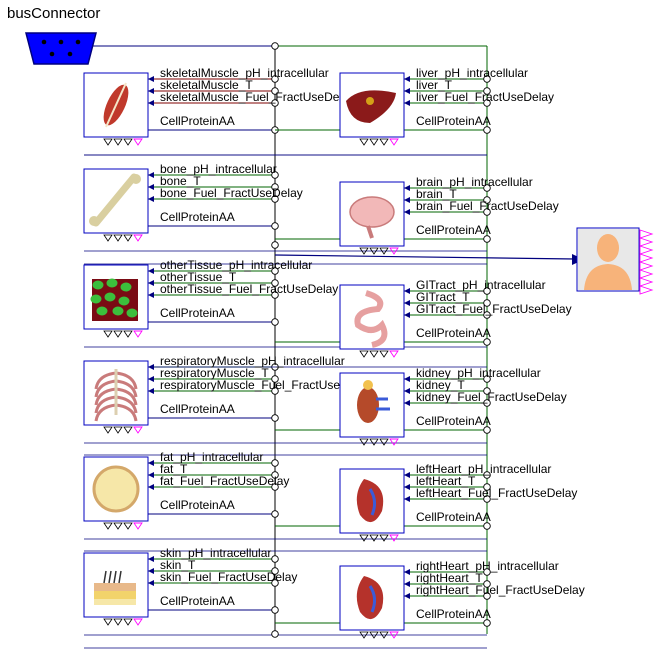 This screenshot has width=660, height=649. What do you see at coordinates (197, 409) in the screenshot?
I see `respiratoryMuscle-cell-protein-label: CellProteinAA` at bounding box center [197, 409].